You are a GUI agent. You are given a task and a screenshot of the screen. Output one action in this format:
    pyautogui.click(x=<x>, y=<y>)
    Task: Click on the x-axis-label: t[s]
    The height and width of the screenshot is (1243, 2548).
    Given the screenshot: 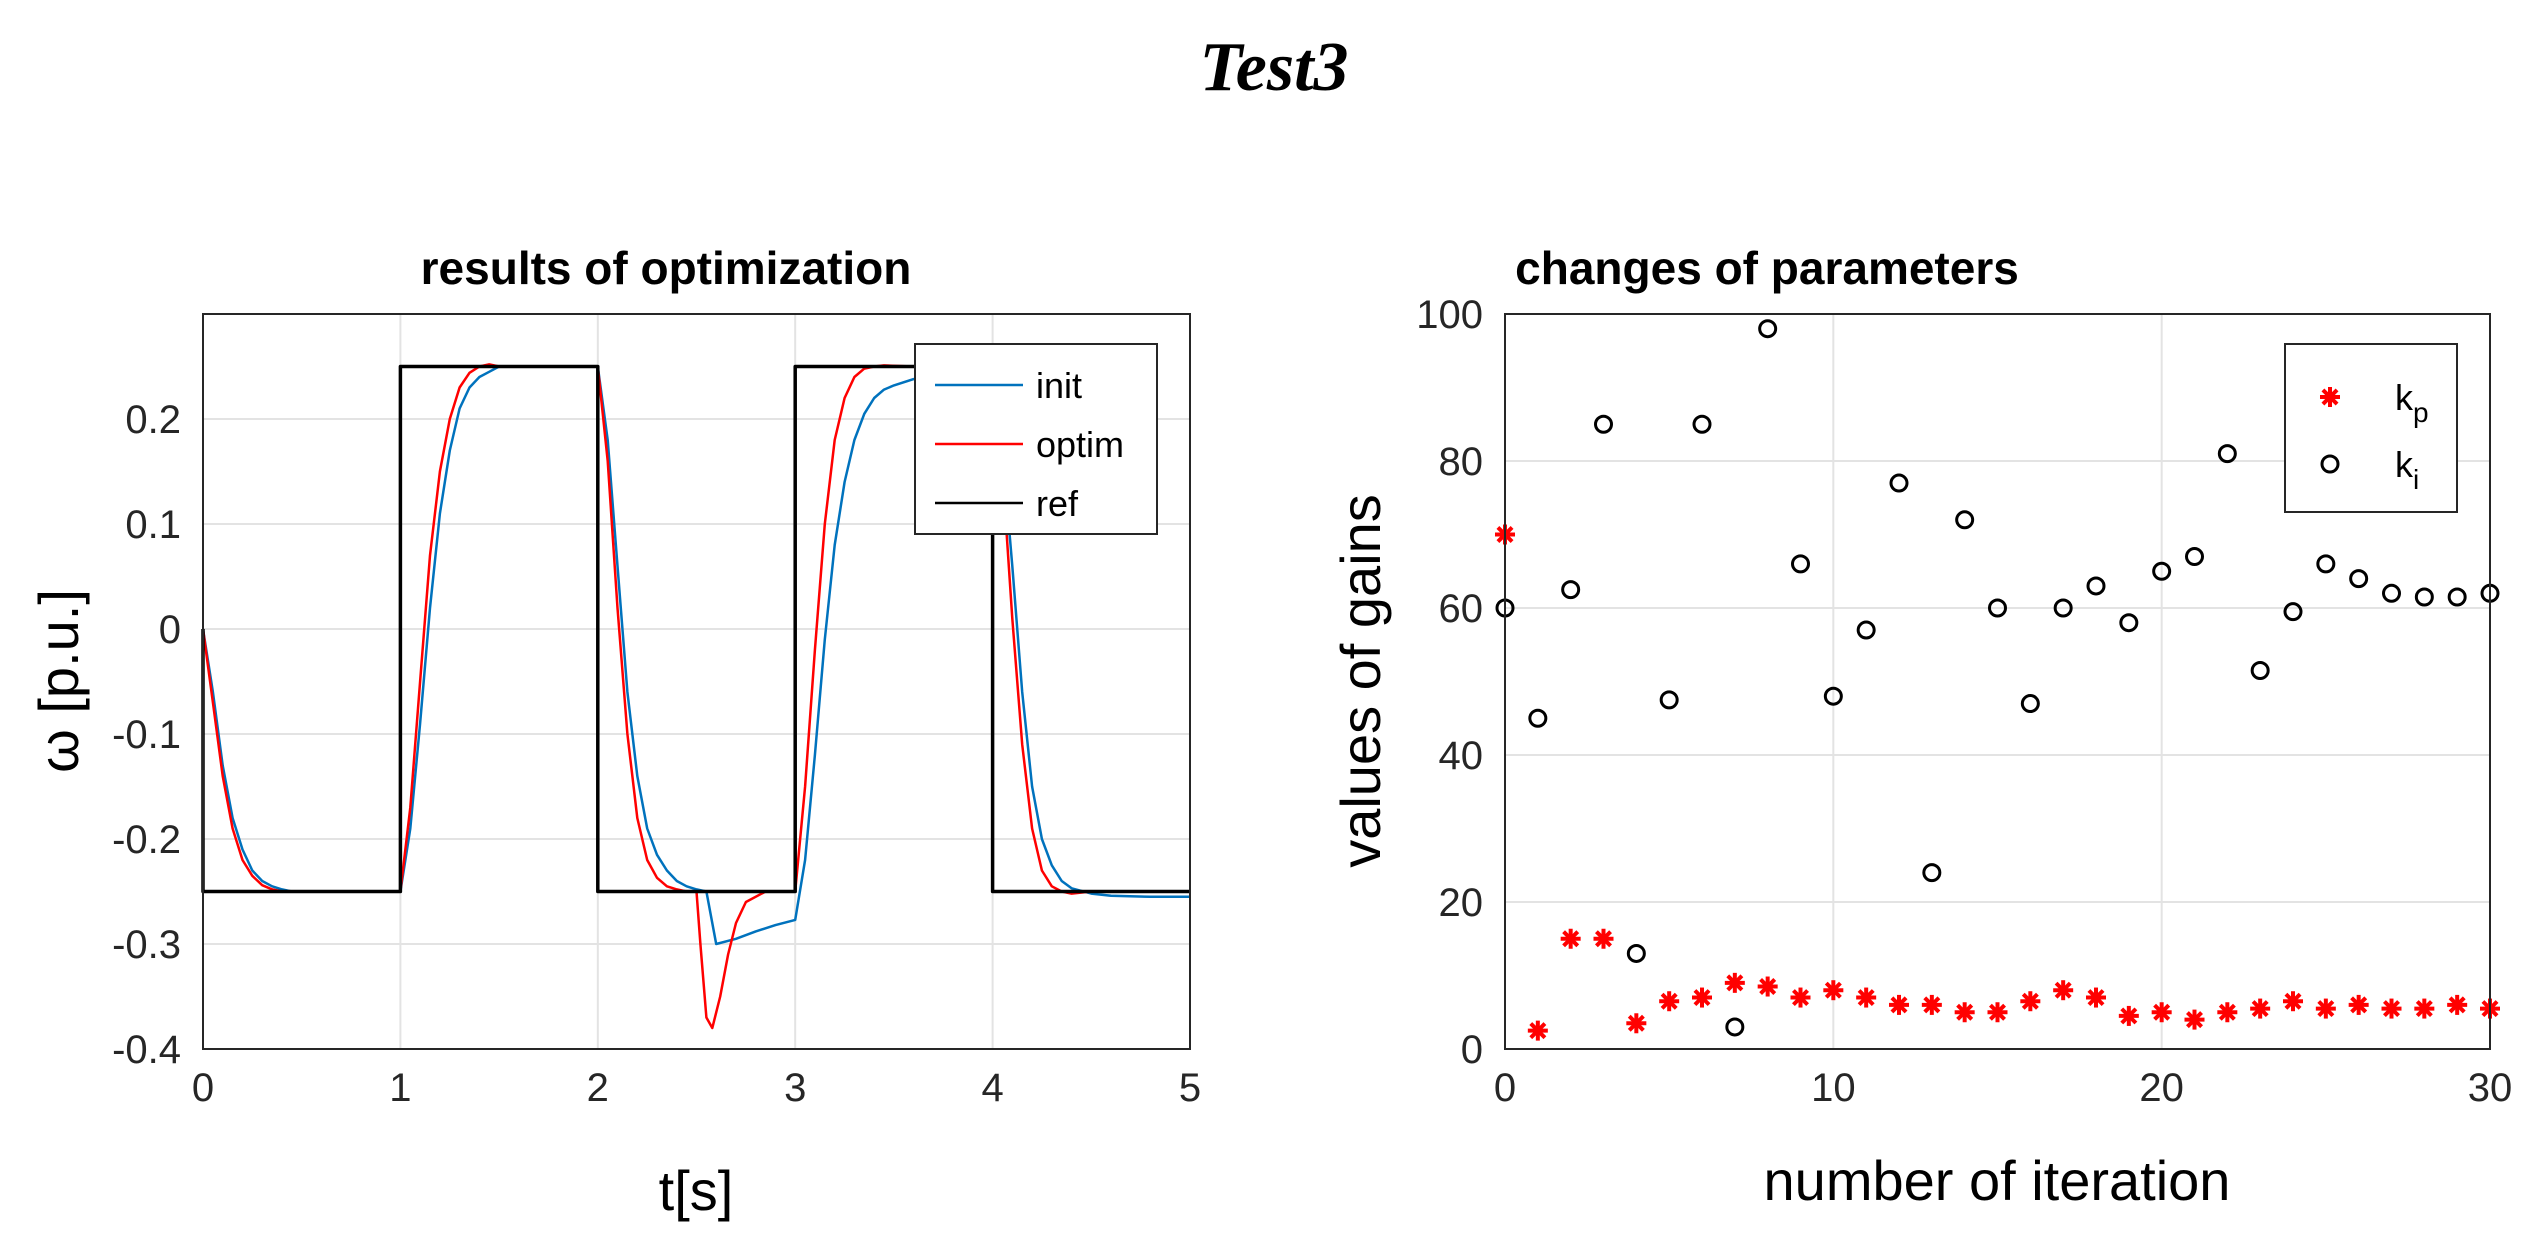 What is the action you would take?
    pyautogui.click(x=696, y=1190)
    